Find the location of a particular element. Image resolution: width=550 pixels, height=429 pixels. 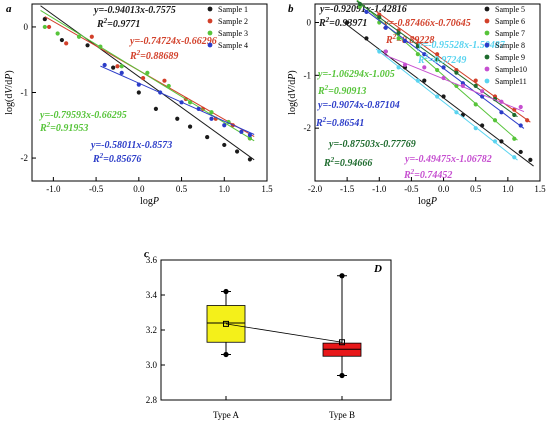

x-tick-label: 0.5 is located at coordinates (182, 189).